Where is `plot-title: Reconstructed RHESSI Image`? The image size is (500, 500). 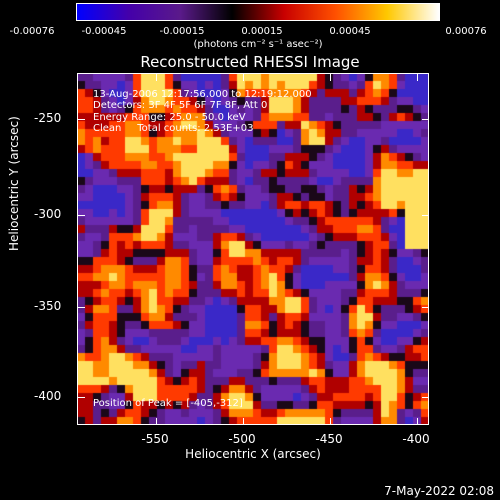
plot-title: Reconstructed RHESSI Image is located at coordinates (250, 62).